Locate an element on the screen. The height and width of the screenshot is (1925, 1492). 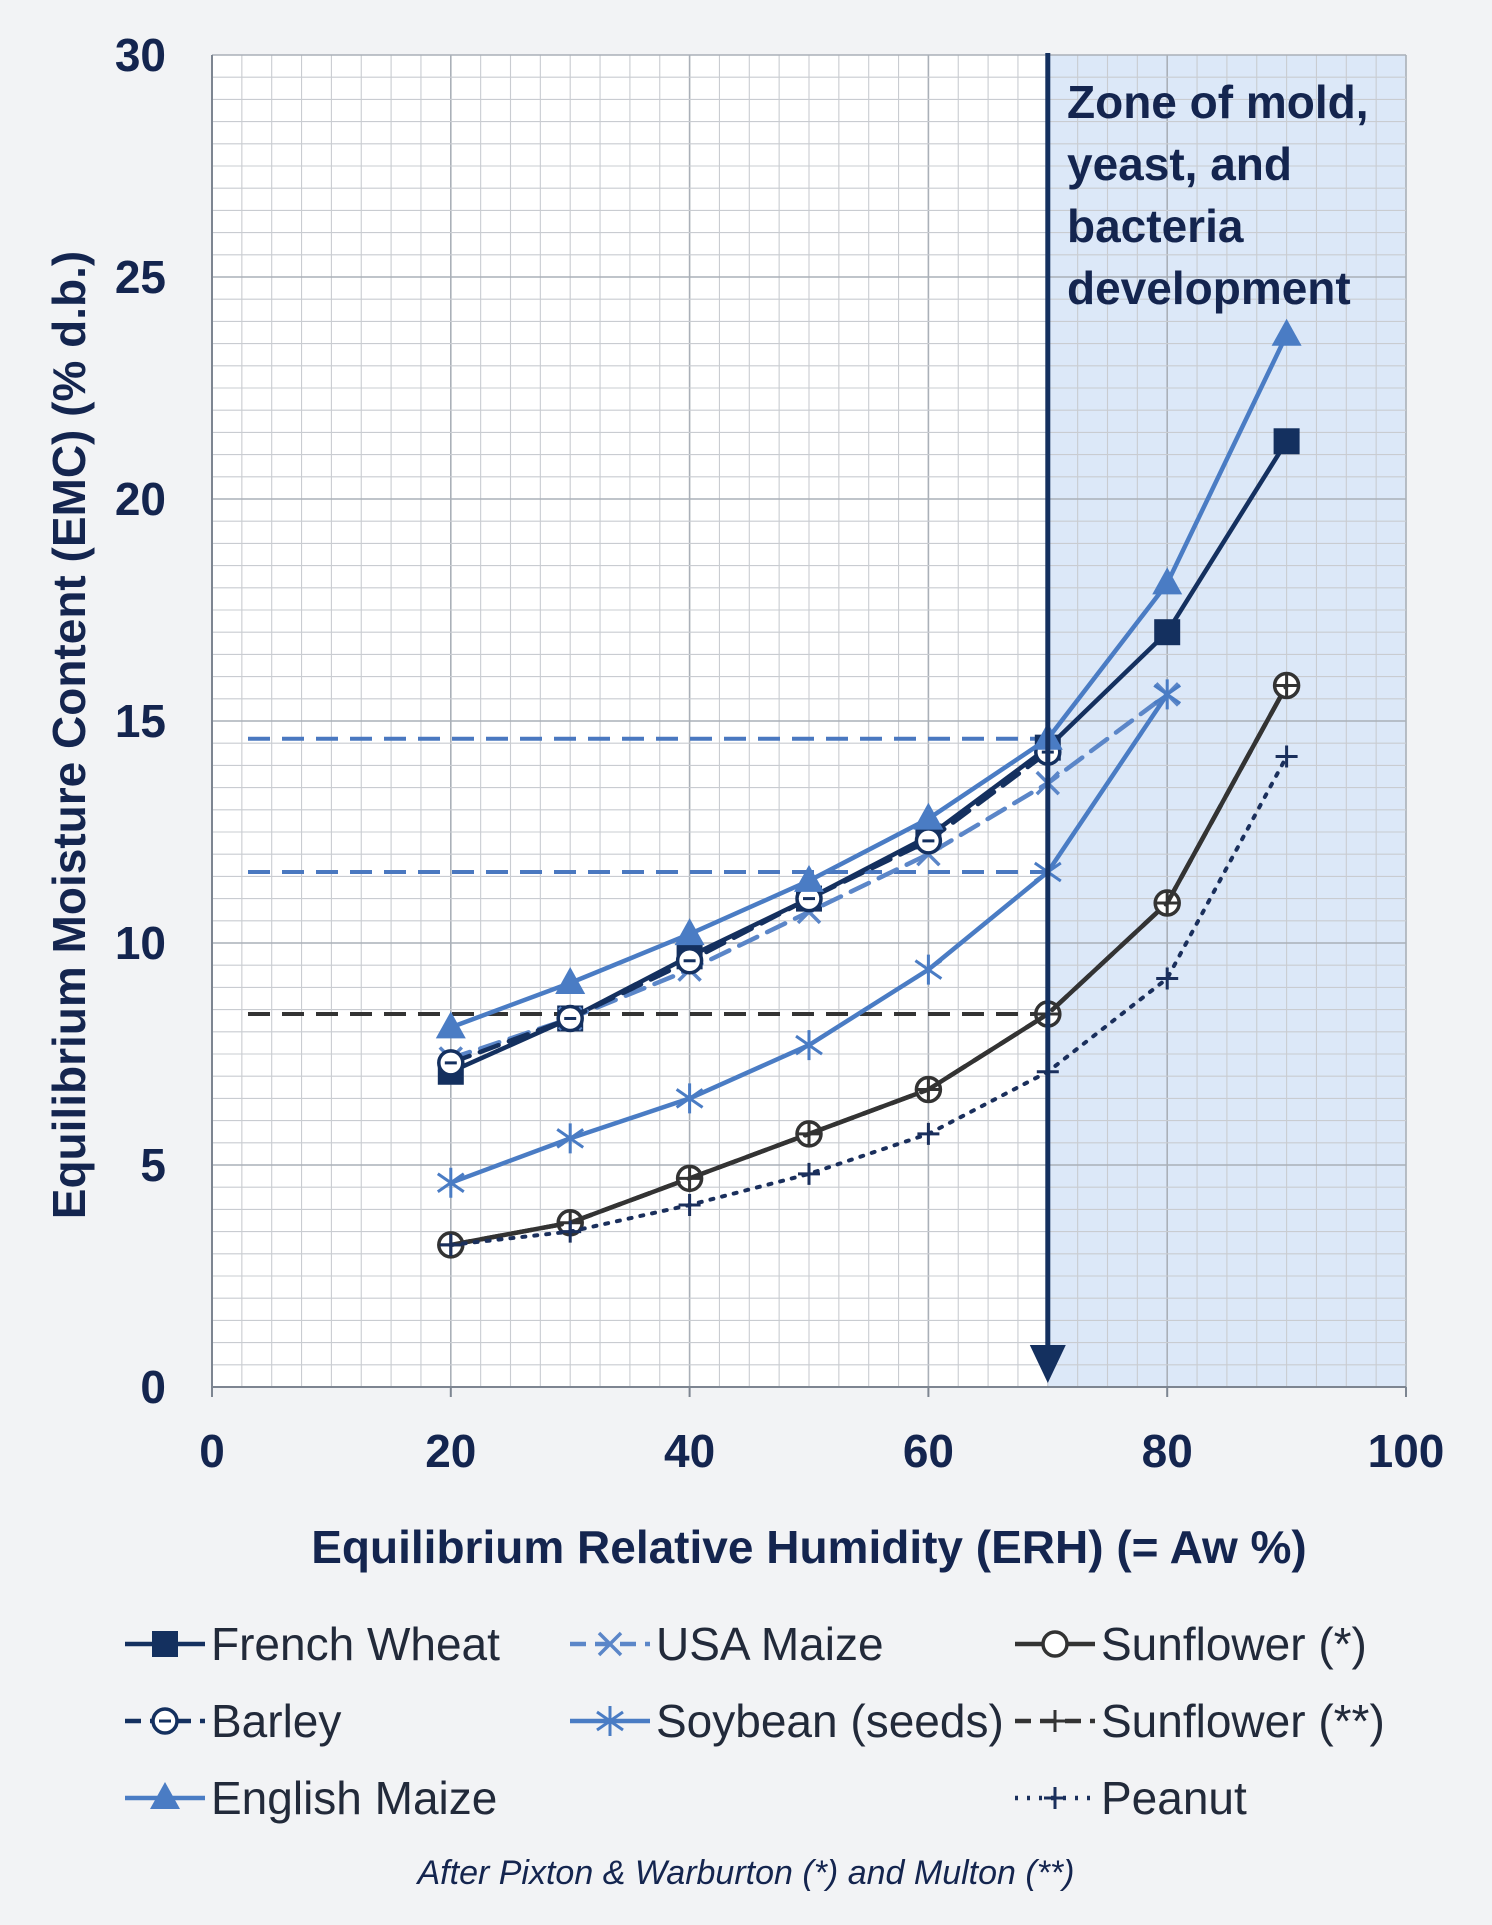
legend-item-usa-maize: USA Maize is located at coordinates (727, 1644).